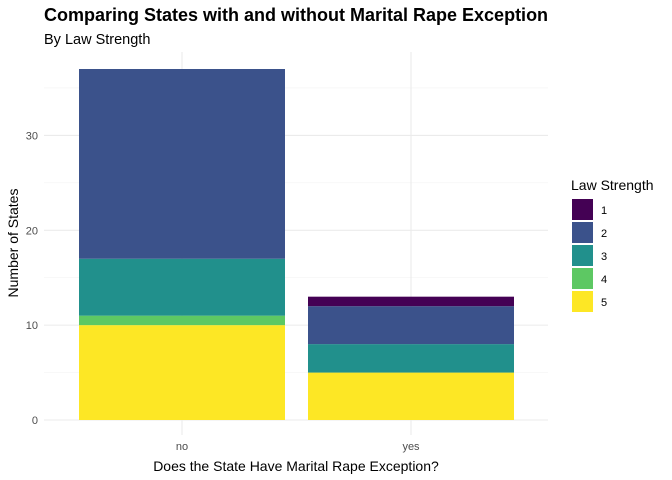 The image size is (672, 480). Describe the element at coordinates (298, 447) in the screenshot. I see `x-axis-ticks: no yes` at that location.